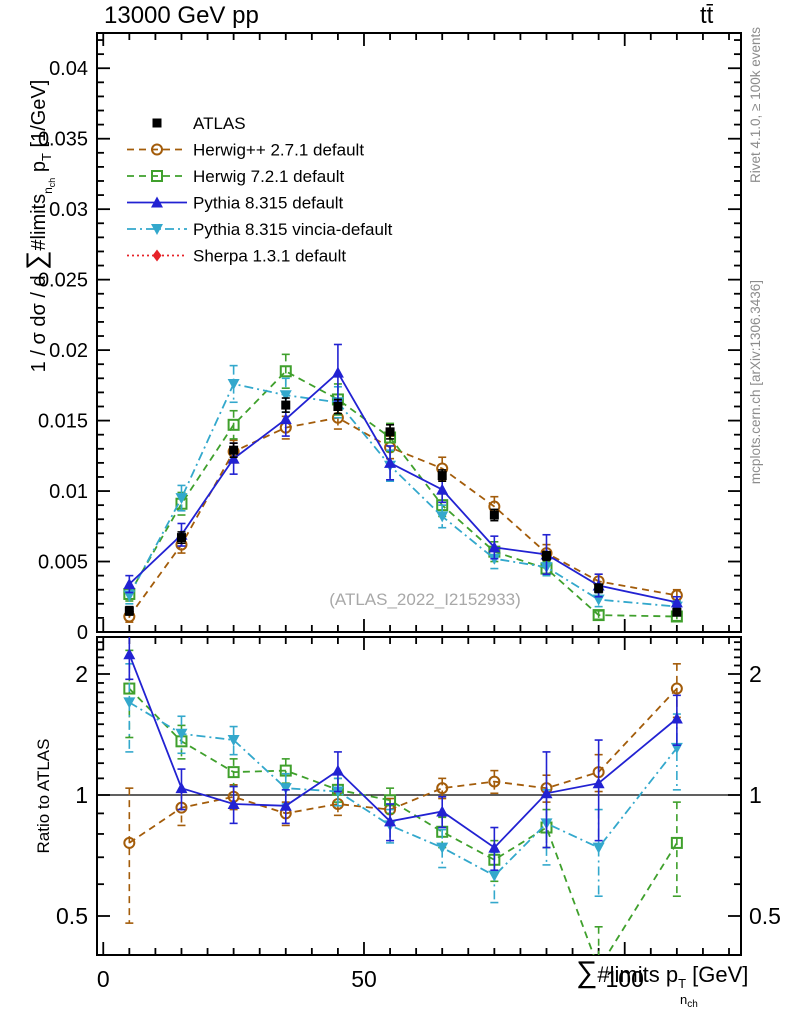 The height and width of the screenshot is (1024, 786). What do you see at coordinates (755, 382) in the screenshot?
I see `mcplots-reference-note: mcplots.cern.ch [arXiv:1306.3436]` at bounding box center [755, 382].